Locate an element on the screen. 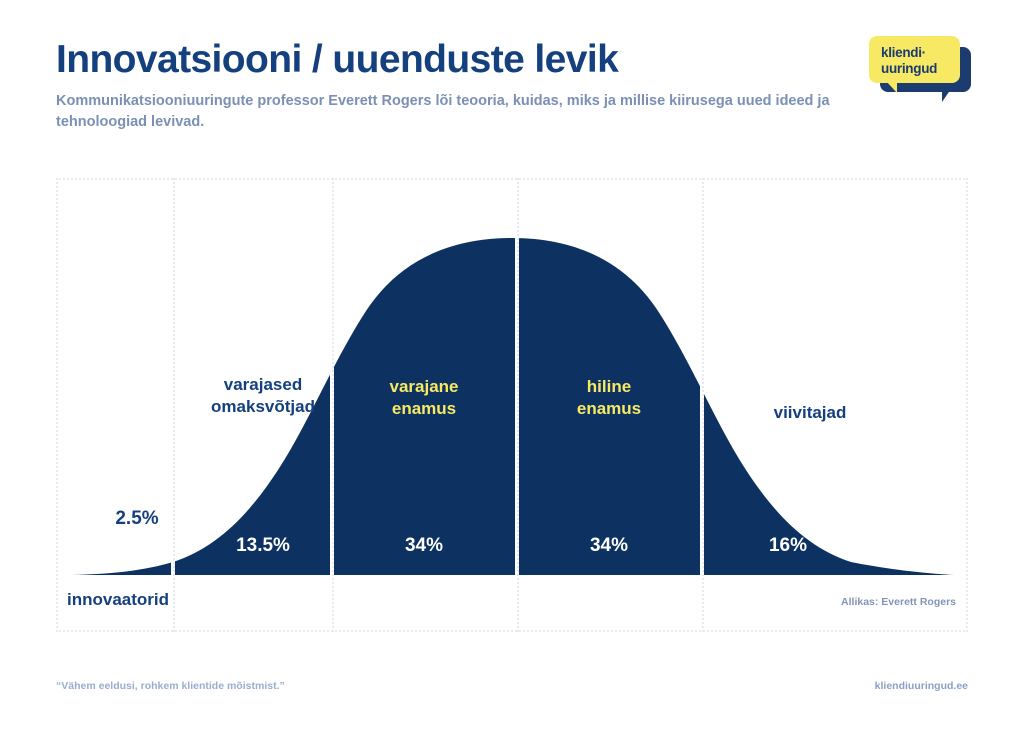 This screenshot has width=1024, height=739. segment-percent-innovators: 2.5% is located at coordinates (137, 518).